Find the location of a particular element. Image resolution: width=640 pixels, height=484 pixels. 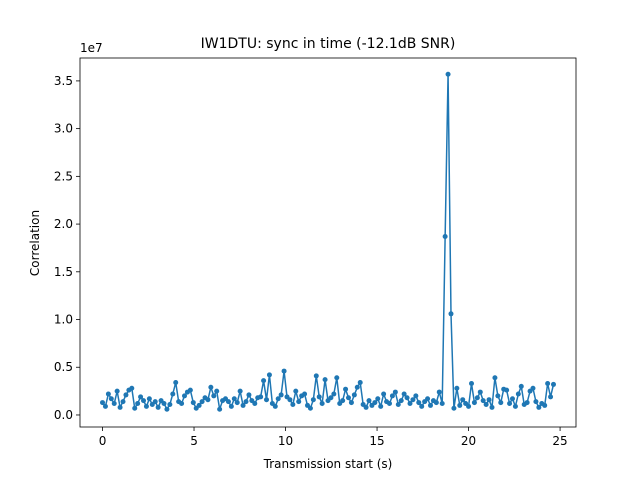

y-tick-label: 0.0 is located at coordinates (63, 415).